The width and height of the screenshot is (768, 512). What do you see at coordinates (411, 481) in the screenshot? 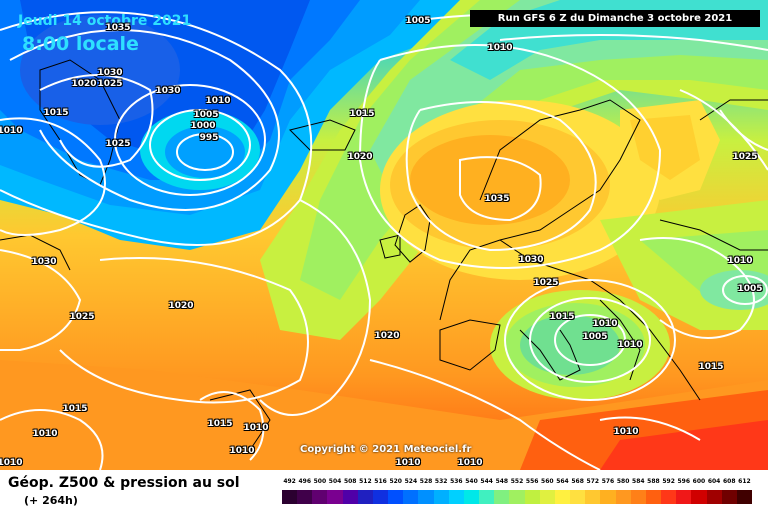
I see `scale-tick-label: 524` at bounding box center [411, 481].